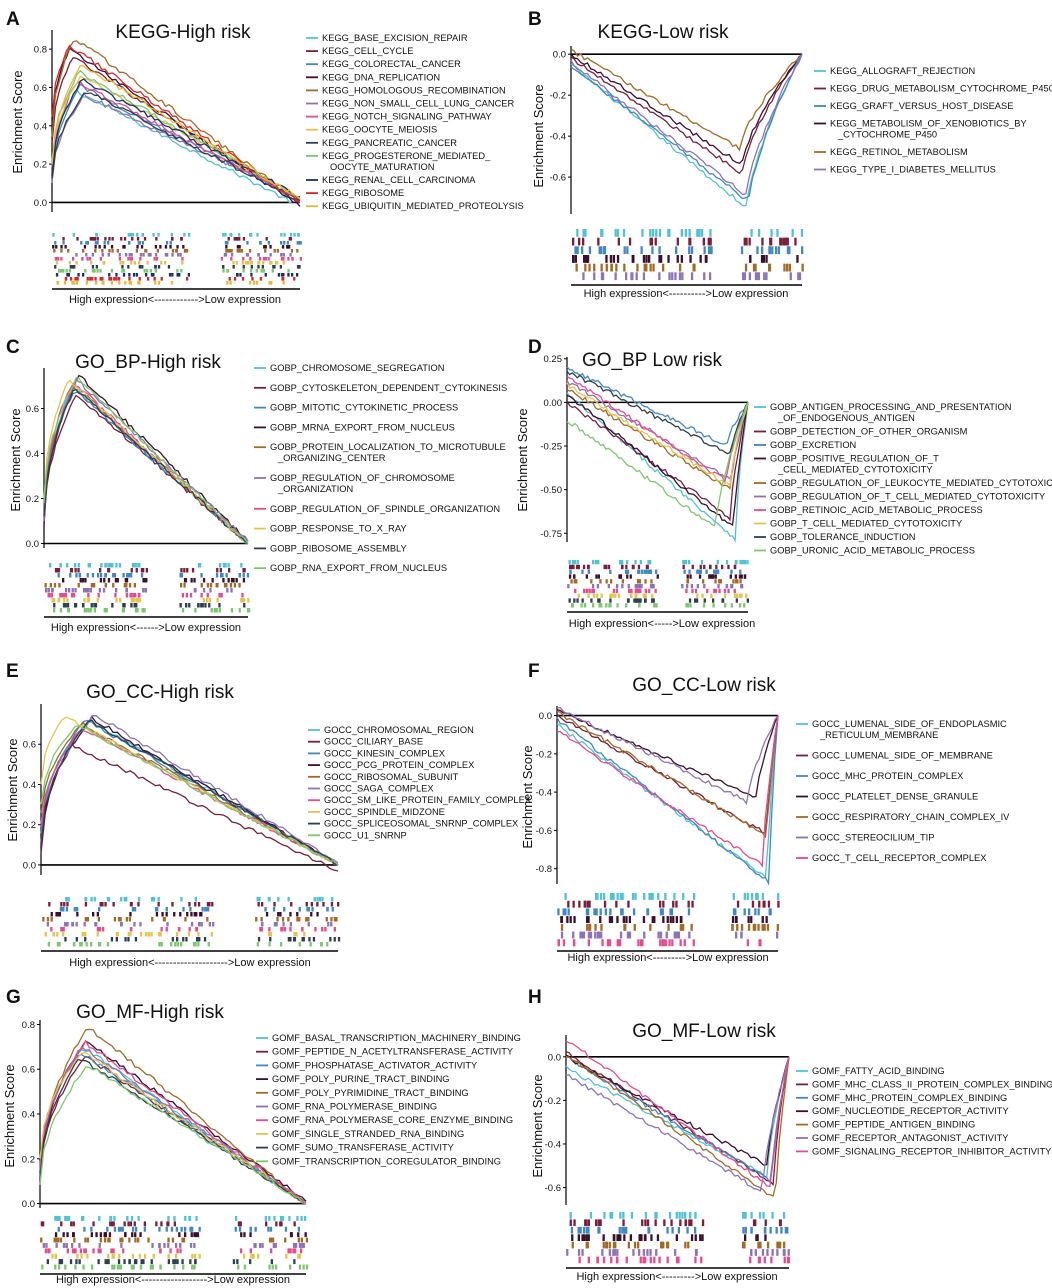 The image size is (1052, 1288). I want to click on legend-label: GOCC_PCG_PROTEIN_COMPLEX, so click(399, 765).